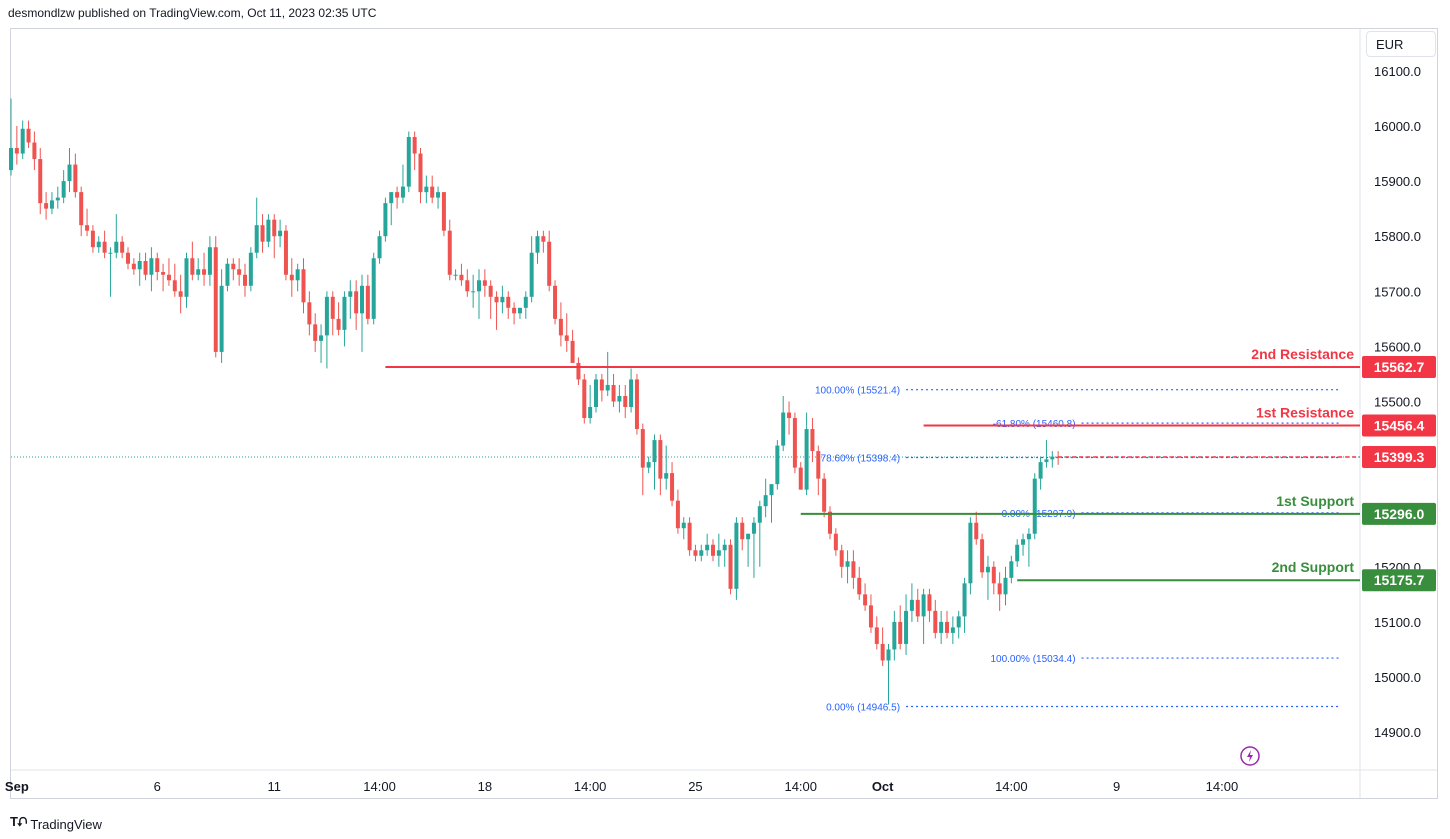 Image resolution: width=1450 pixels, height=839 pixels. What do you see at coordinates (1305, 413) in the screenshot?
I see `resistance-label: 1st Resistance` at bounding box center [1305, 413].